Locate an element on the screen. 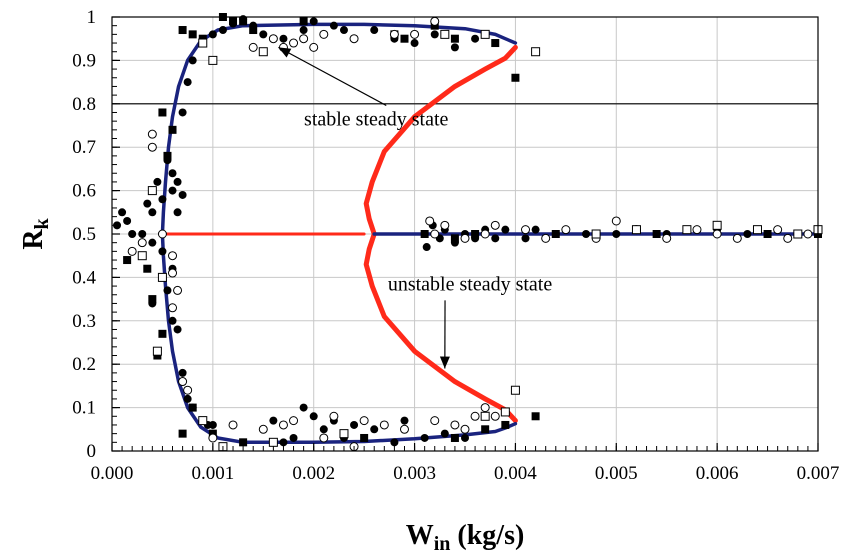 Image resolution: width=843 pixels, height=558 pixels. y-axis-title-main: R is located at coordinates (33, 239).